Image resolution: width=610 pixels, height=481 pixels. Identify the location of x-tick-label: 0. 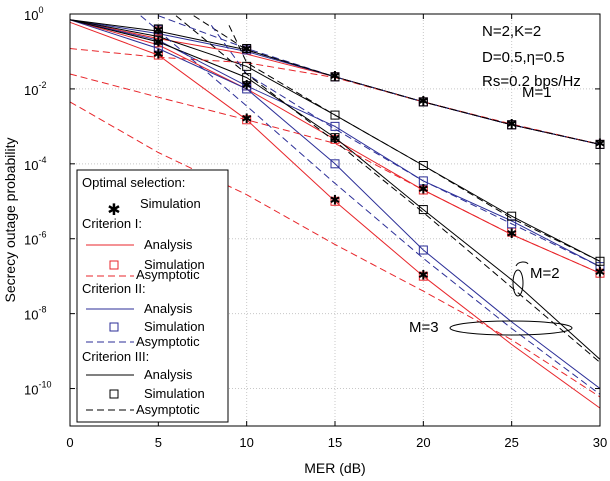
(69, 442).